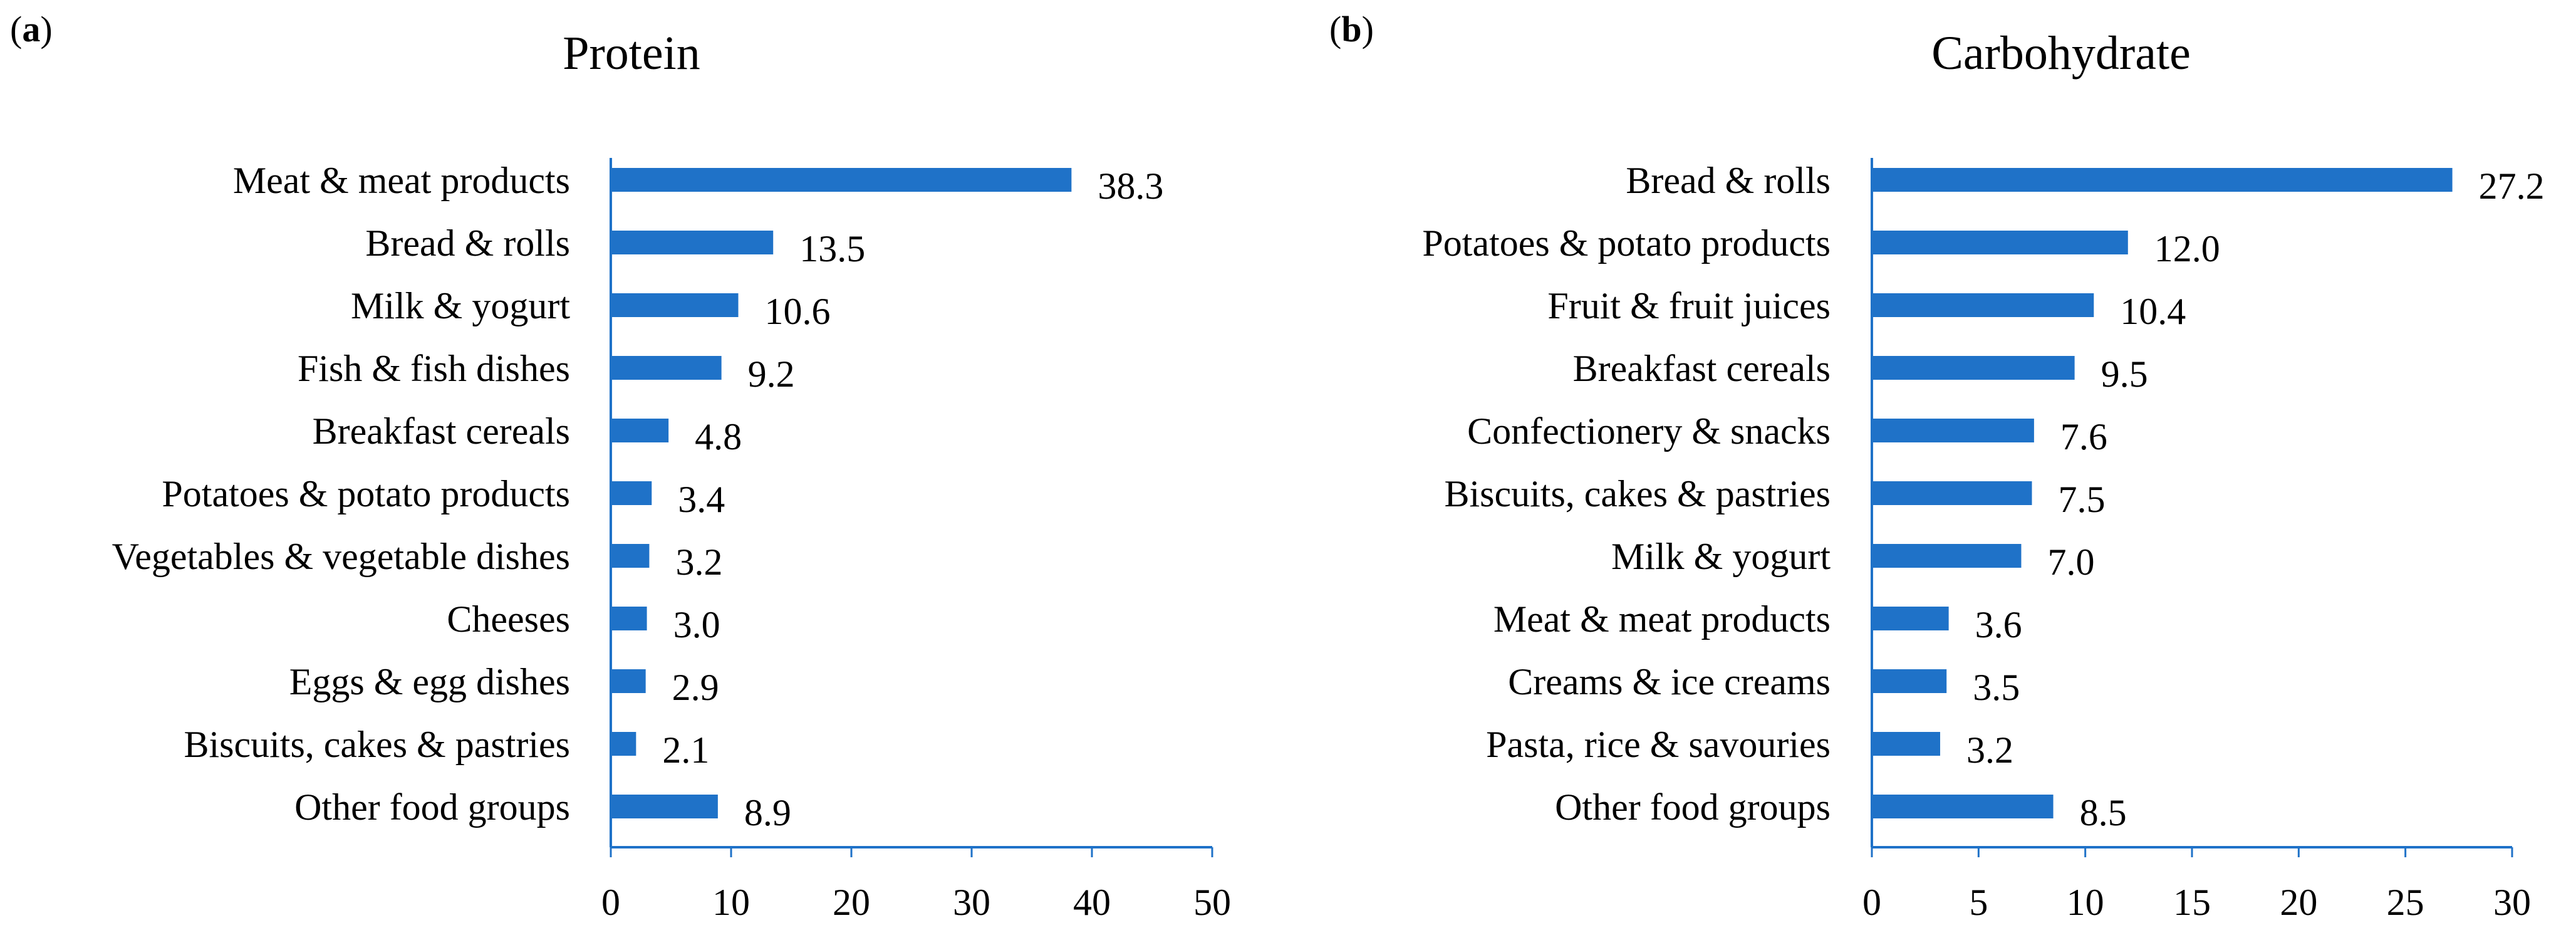  What do you see at coordinates (434, 368) in the screenshot?
I see `category-label: Fish & fish dishes` at bounding box center [434, 368].